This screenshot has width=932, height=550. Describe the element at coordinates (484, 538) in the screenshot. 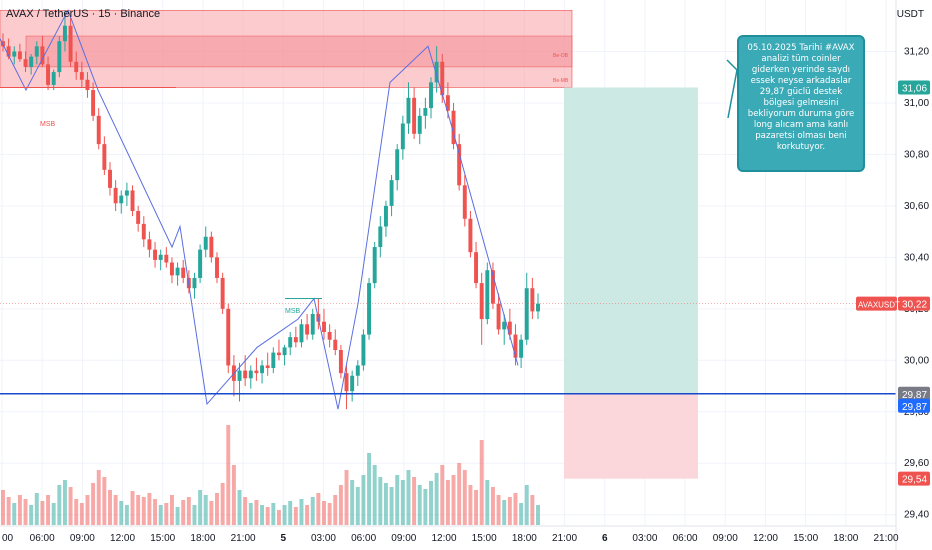

I see `time-tick-12: 15:00` at that location.